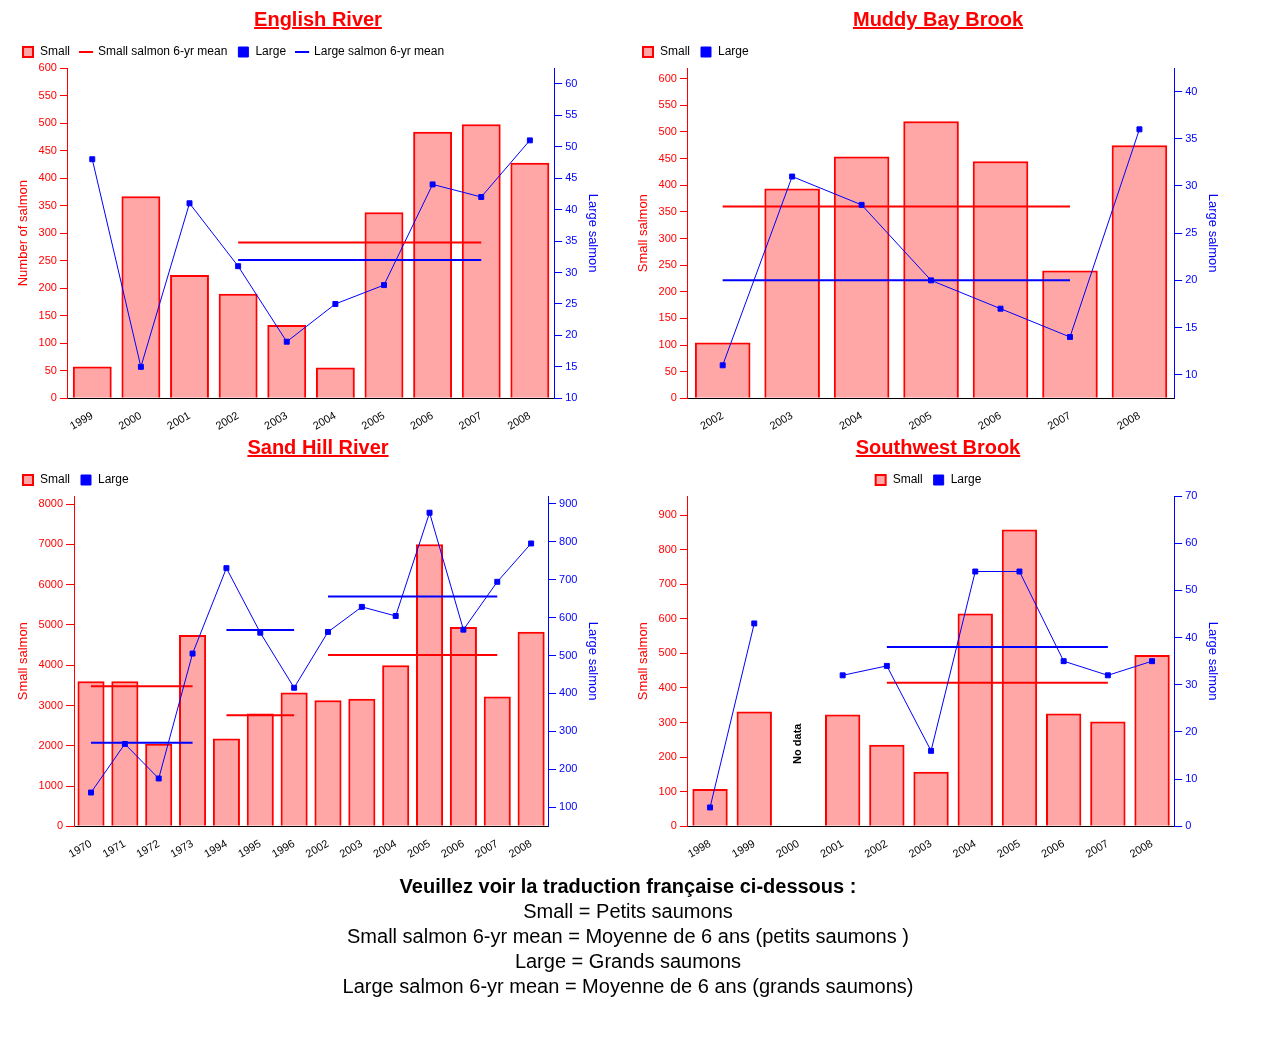 This screenshot has height=1053, width=1277. Describe the element at coordinates (667, 210) in the screenshot. I see `y-tick-label: 350` at that location.